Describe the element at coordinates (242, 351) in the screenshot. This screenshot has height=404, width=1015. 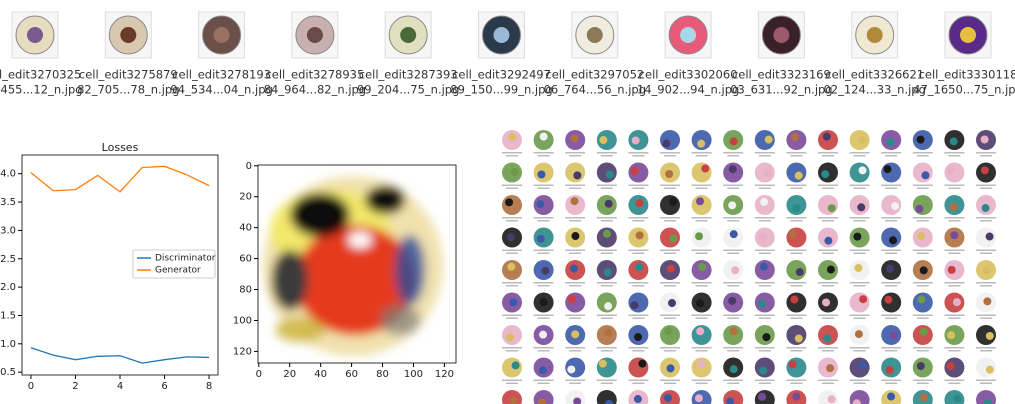
I see `y-tick-label: 120` at that location.